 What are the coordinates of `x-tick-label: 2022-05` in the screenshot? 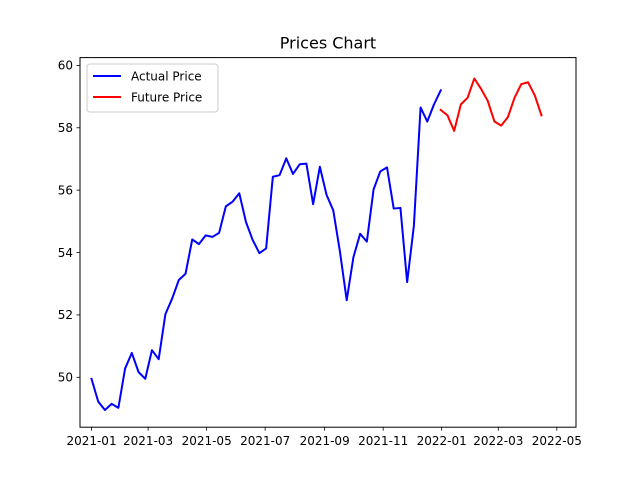 It's located at (557, 441).